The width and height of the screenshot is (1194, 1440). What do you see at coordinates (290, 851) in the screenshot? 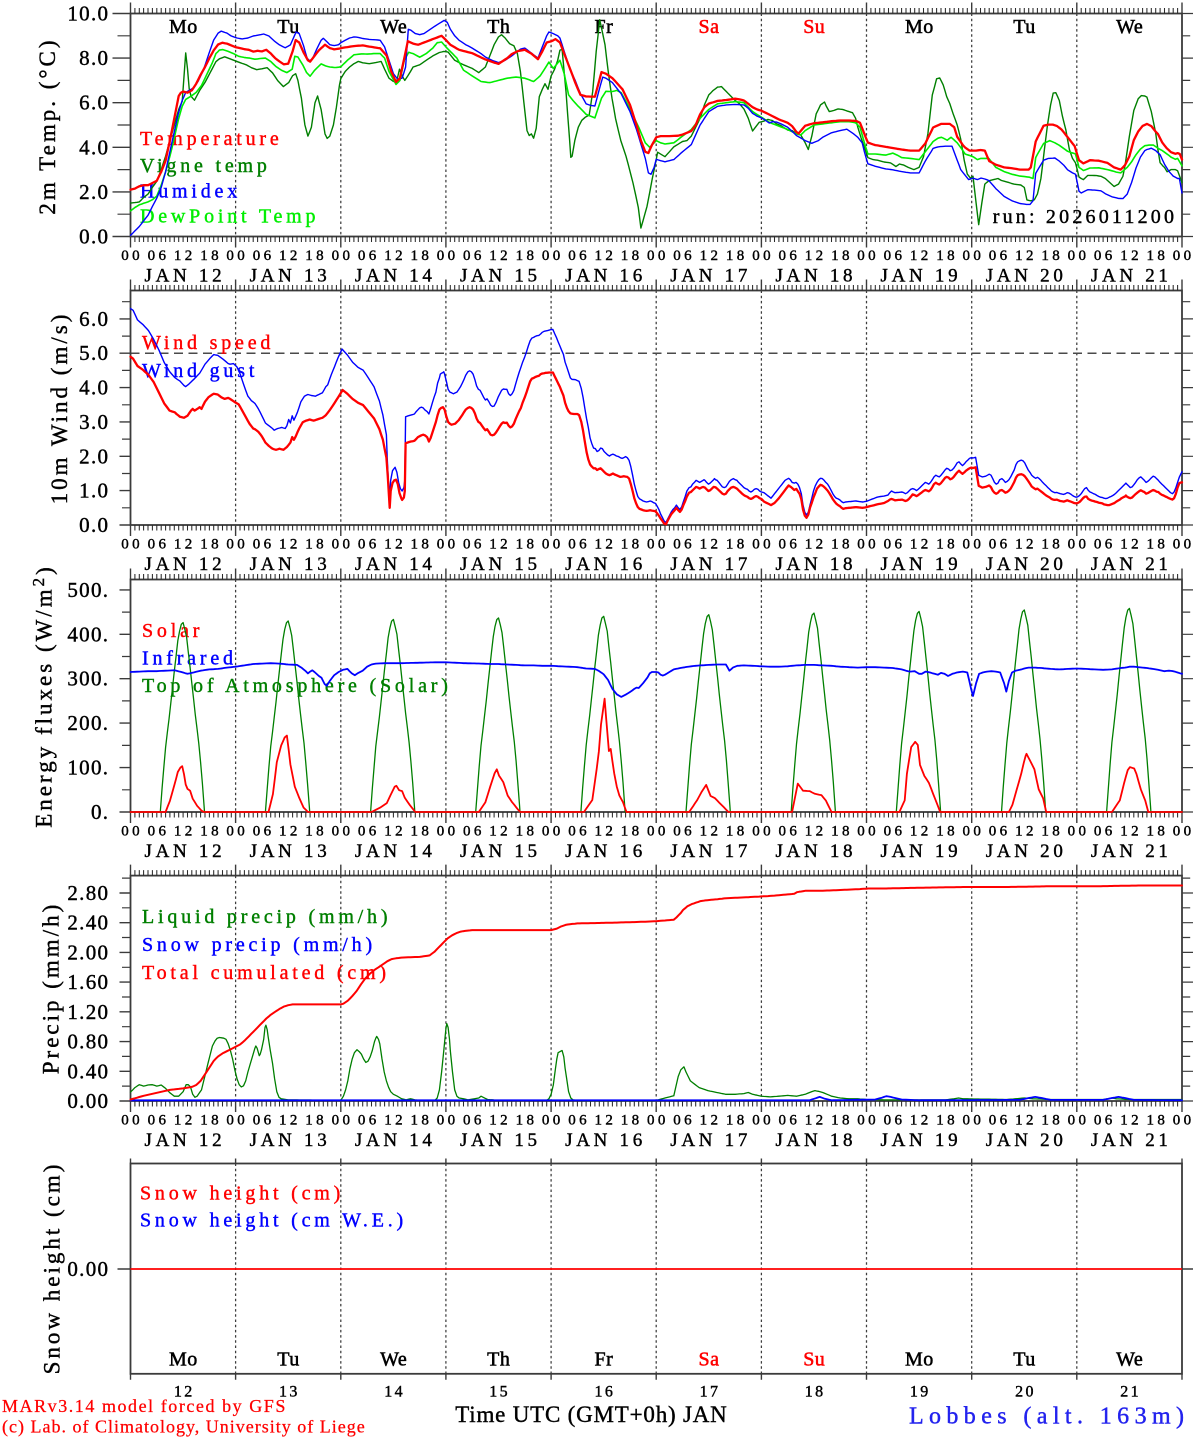
I see `svg-text: JAN 13` at bounding box center [290, 851].